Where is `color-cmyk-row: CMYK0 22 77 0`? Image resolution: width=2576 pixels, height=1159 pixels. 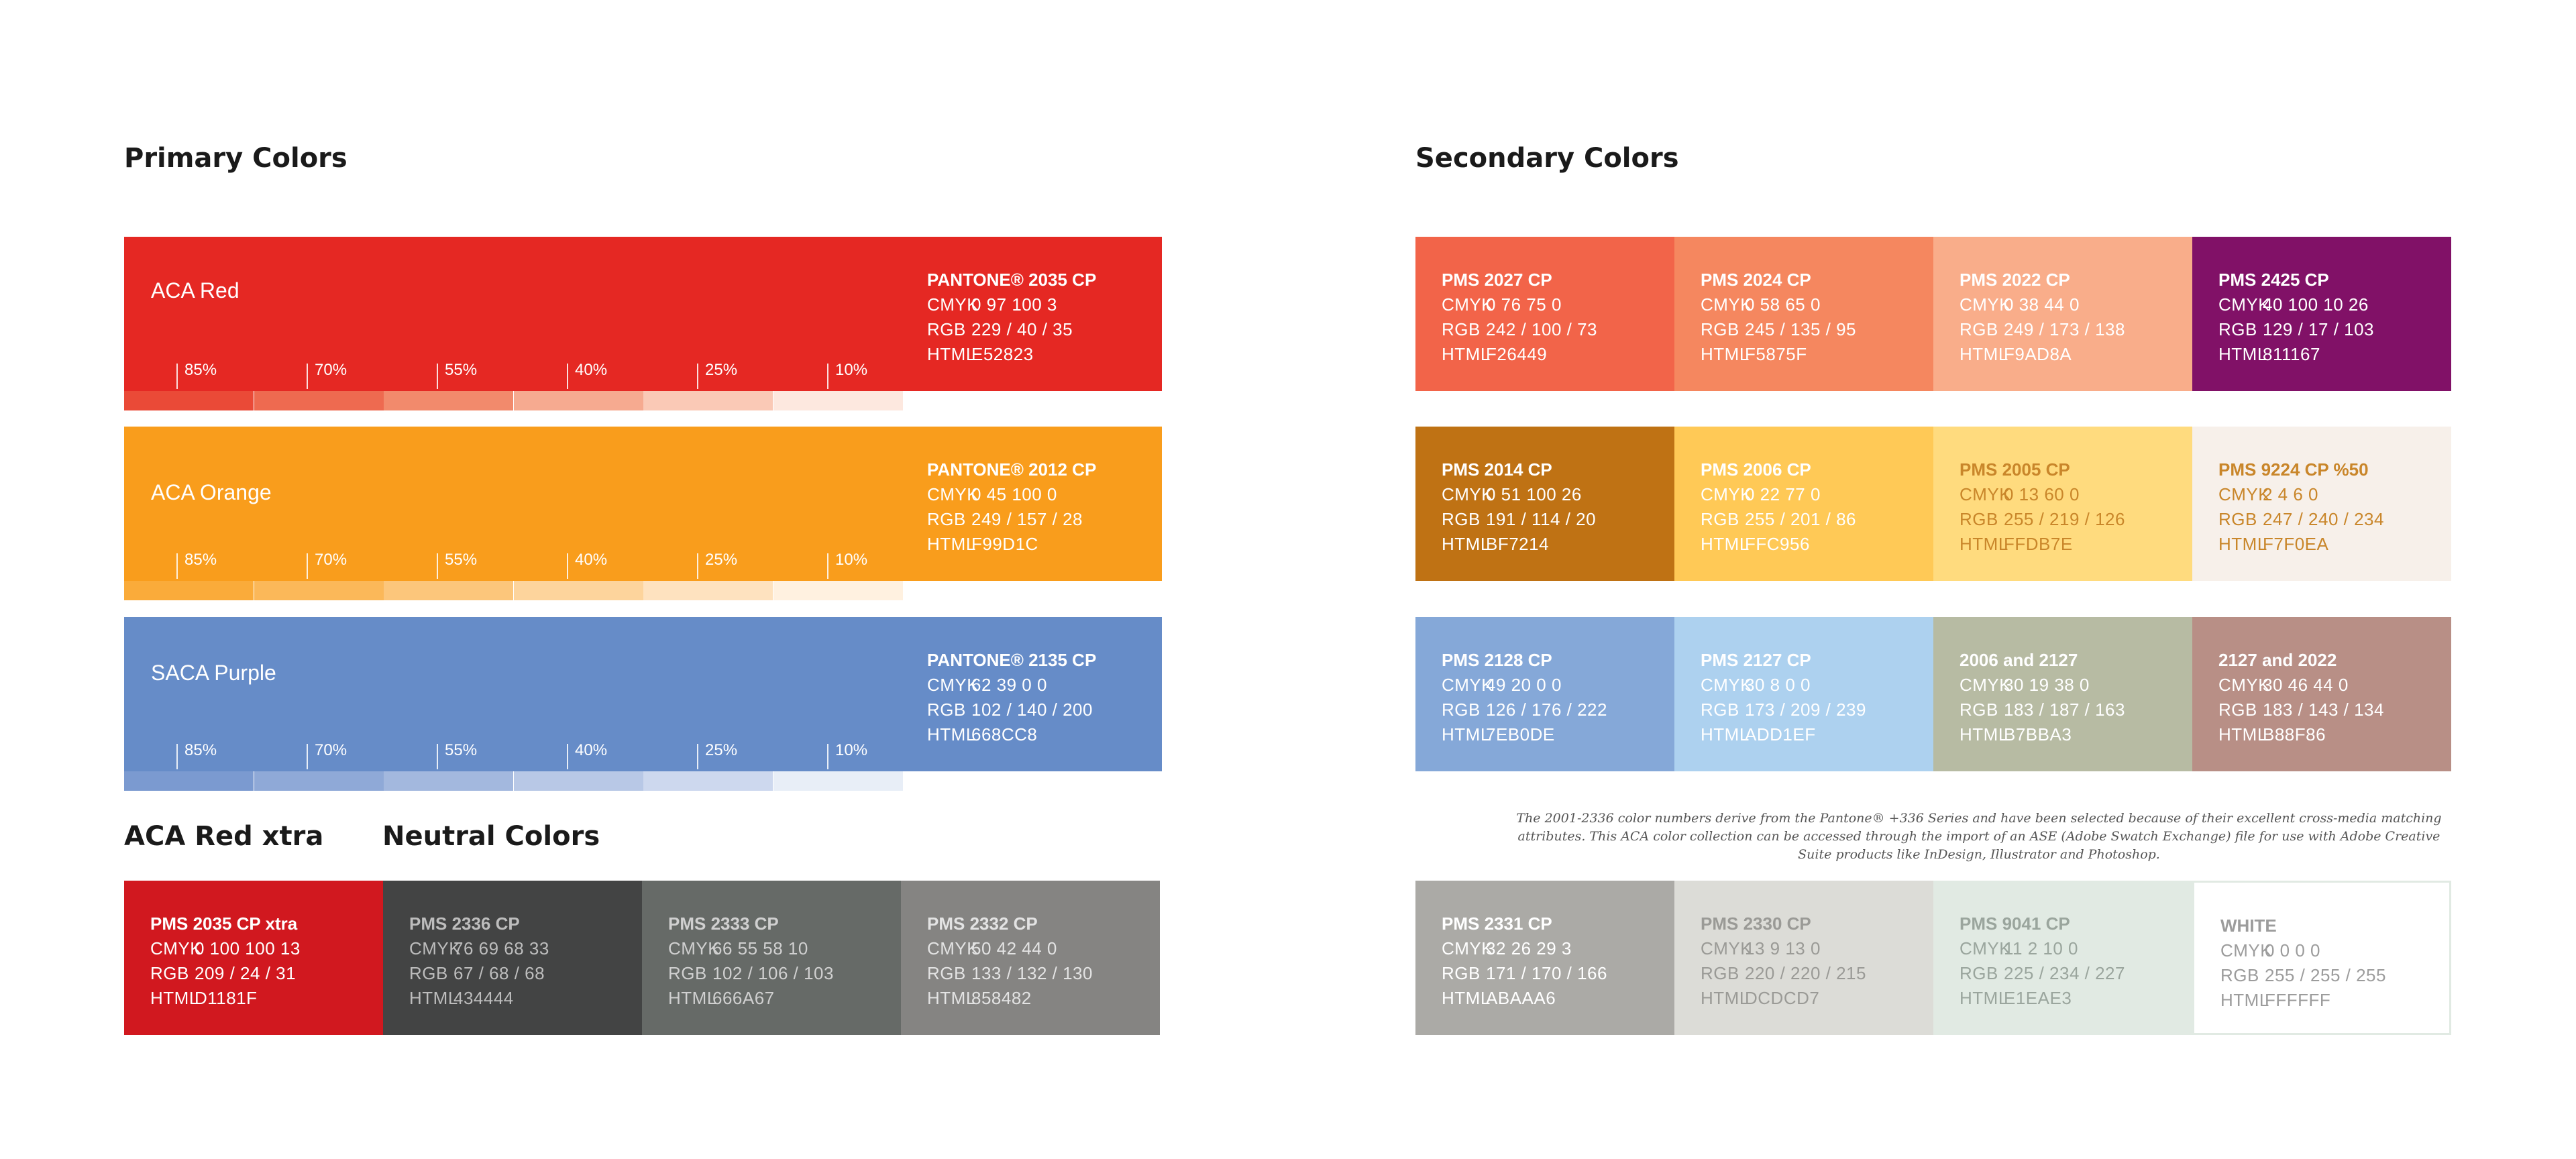
color-cmyk-row: CMYK0 22 77 0 is located at coordinates (1778, 494).